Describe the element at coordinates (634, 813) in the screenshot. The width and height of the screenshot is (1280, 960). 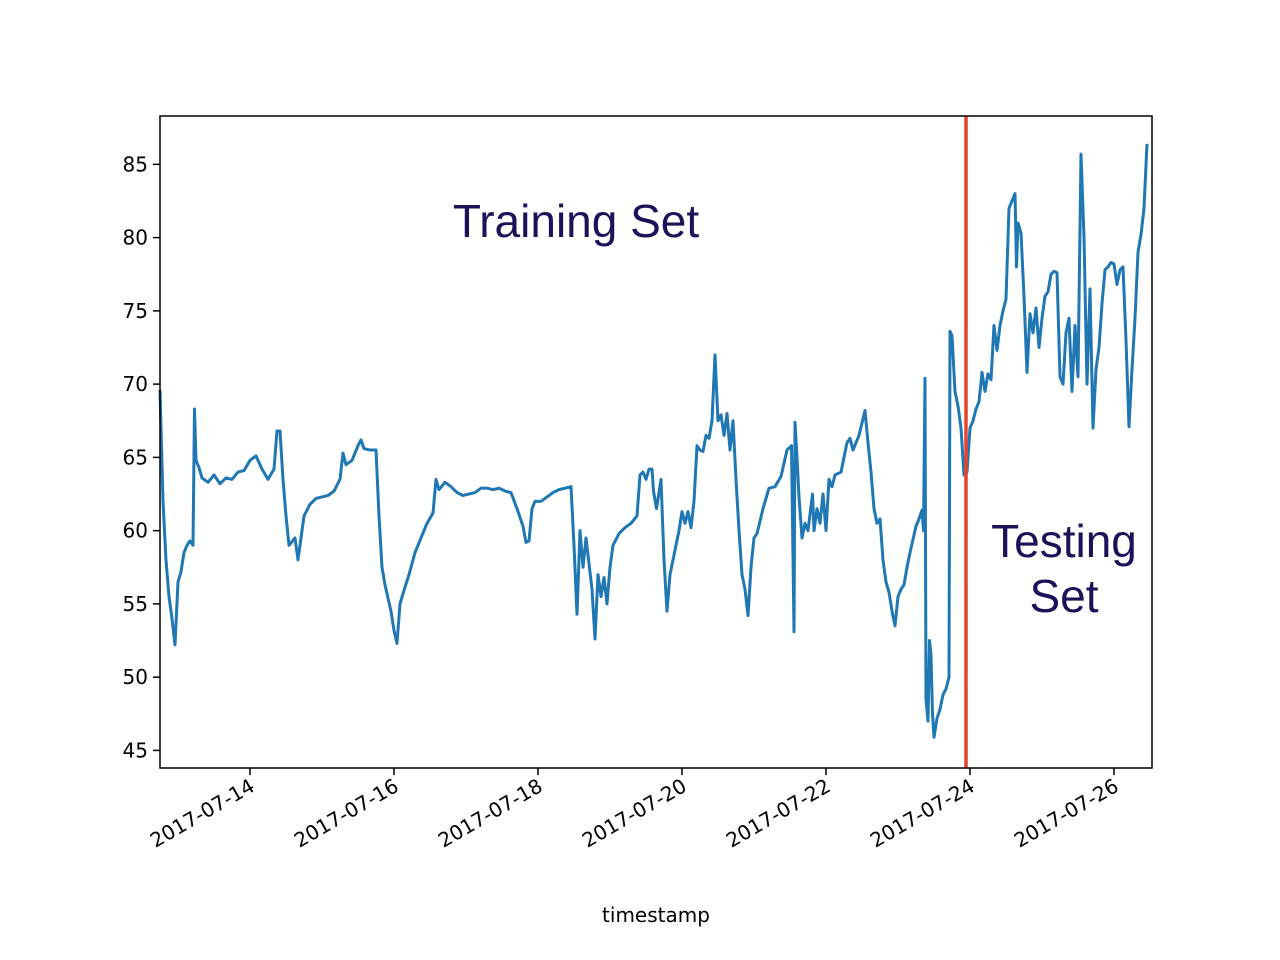
I see `x-tick-label: 2017-07-20` at that location.